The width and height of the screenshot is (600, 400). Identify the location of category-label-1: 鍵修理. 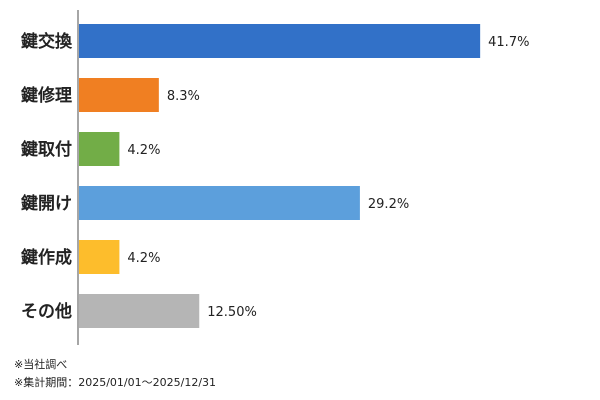
(46, 95).